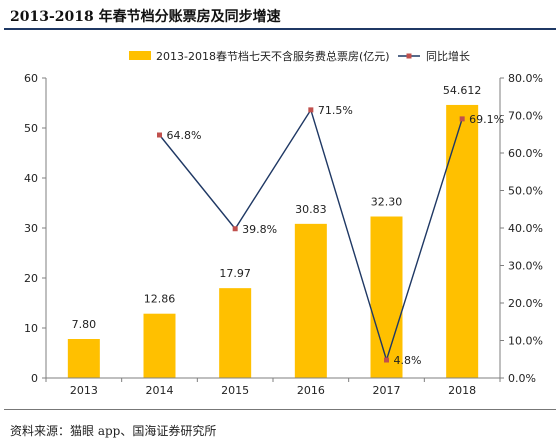 Image resolution: width=558 pixels, height=446 pixels. What do you see at coordinates (145, 17) in the screenshot?
I see `figure-title: 2013-2018 年春节档分账票房及同步增速` at bounding box center [145, 17].